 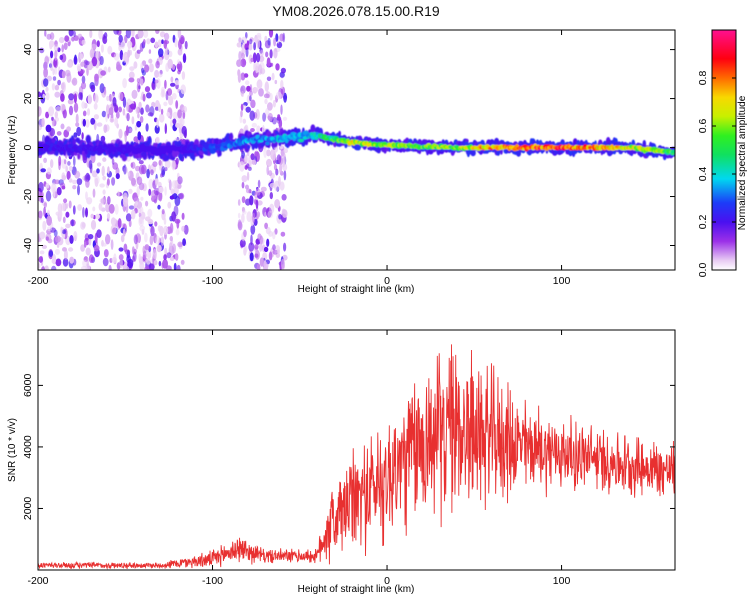 I want to click on snr-x-label: Height of straight line (km), so click(x=356, y=589).